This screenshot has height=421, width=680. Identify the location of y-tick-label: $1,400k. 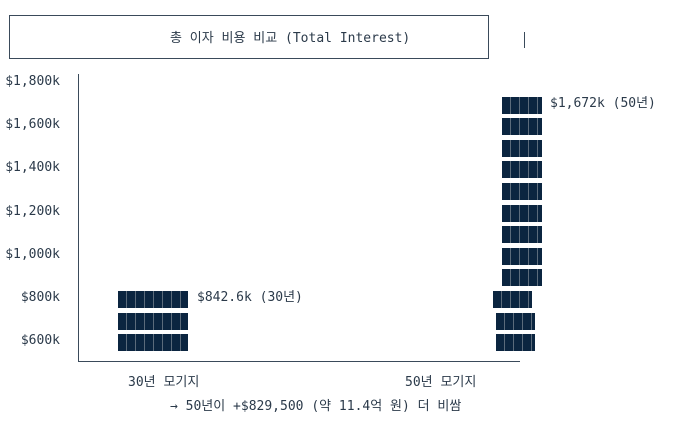
(32, 168).